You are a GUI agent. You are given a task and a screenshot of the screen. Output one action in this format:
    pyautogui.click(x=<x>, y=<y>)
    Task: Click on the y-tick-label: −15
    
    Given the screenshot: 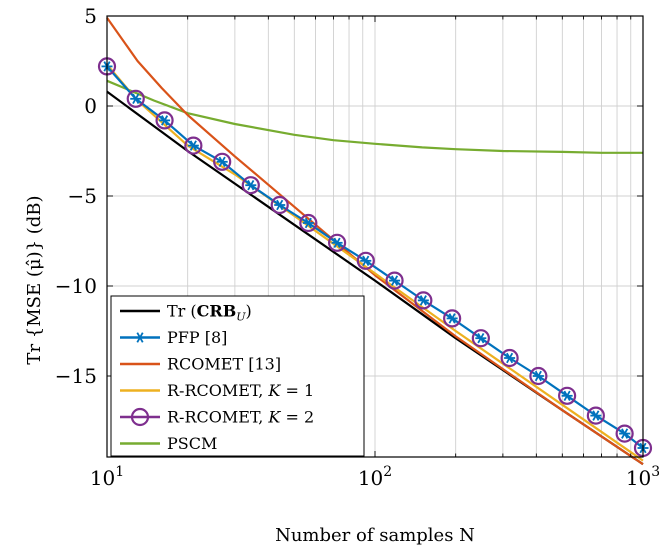 What is the action you would take?
    pyautogui.click(x=76, y=376)
    